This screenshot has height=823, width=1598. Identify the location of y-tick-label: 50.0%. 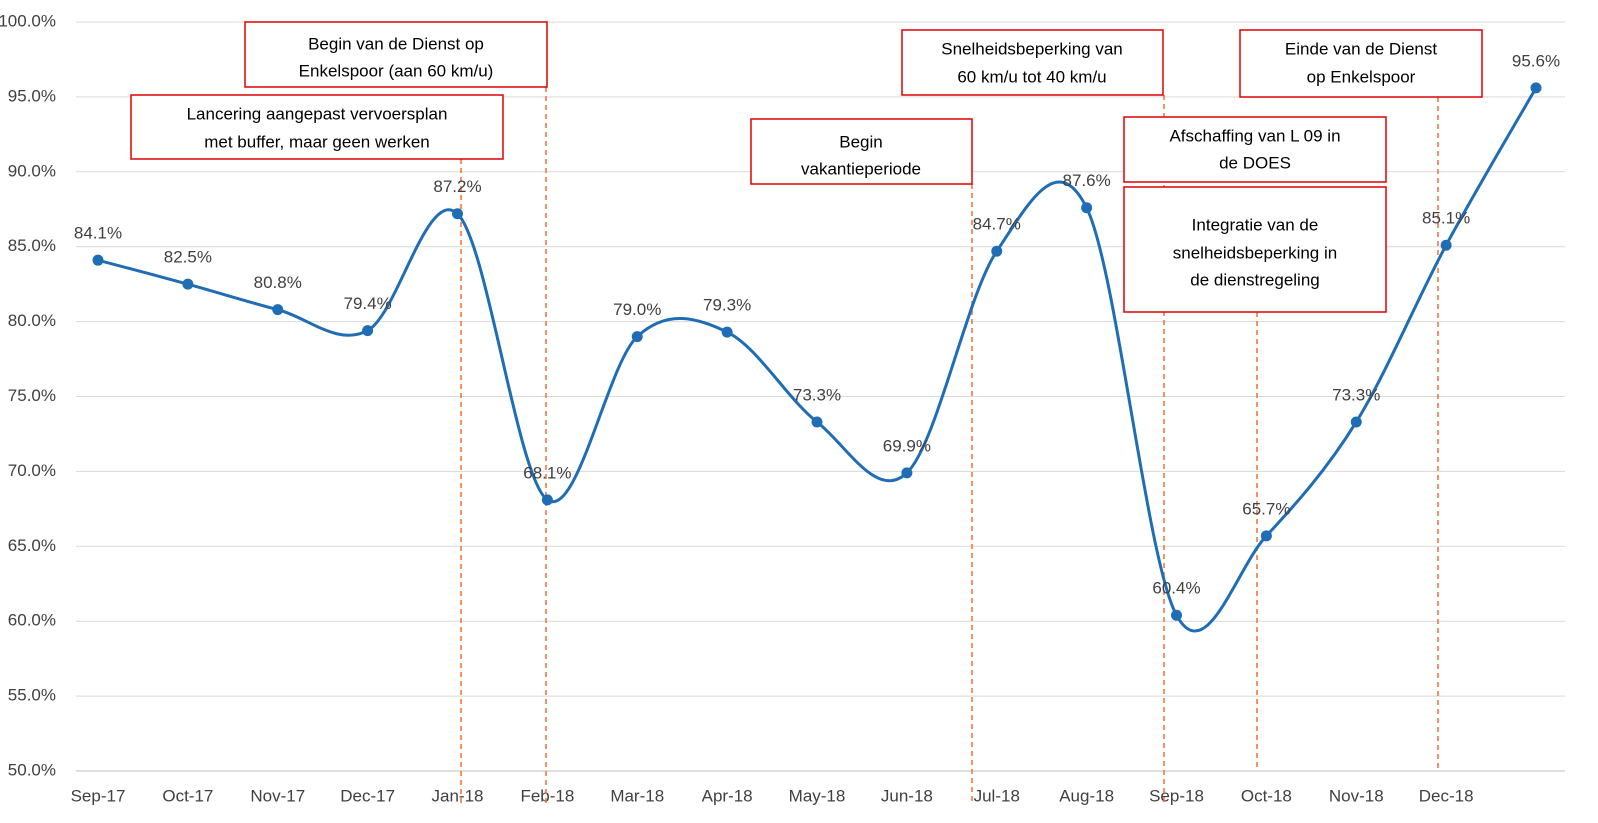
(32, 769).